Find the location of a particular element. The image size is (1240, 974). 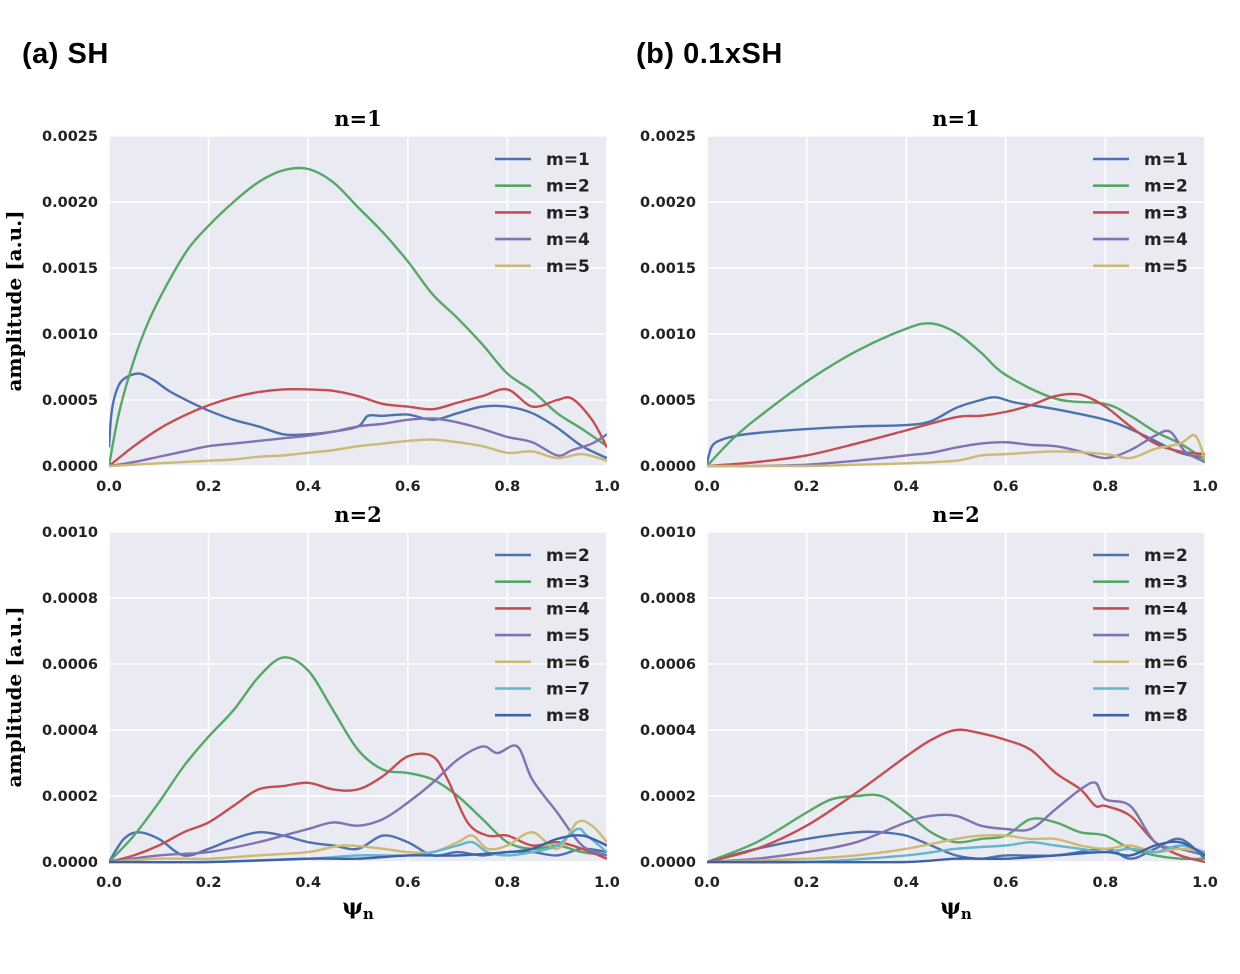

series-line-m=7 is located at coordinates (956, 852).